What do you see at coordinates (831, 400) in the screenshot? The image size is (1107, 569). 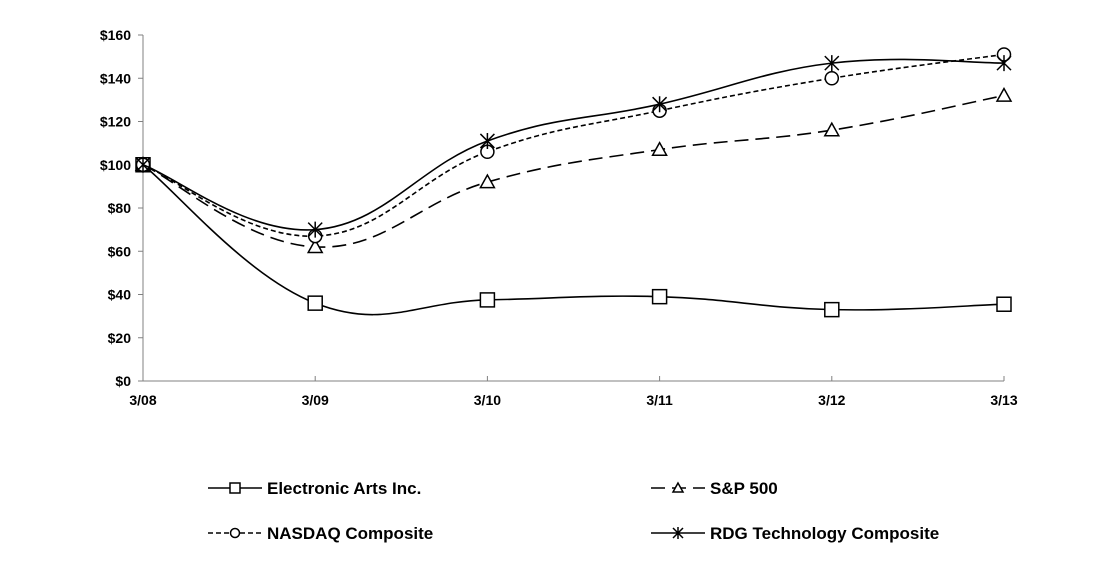 I see `x-tick-label: 3/12` at bounding box center [831, 400].